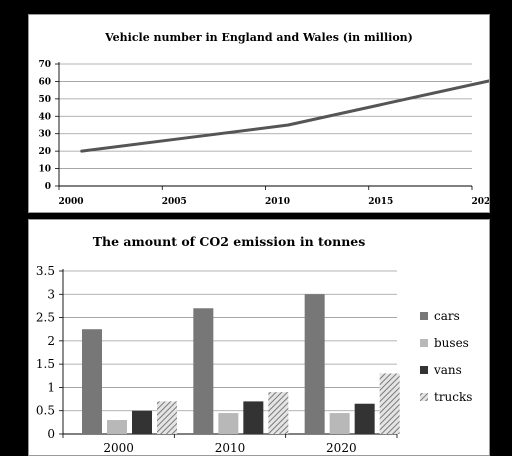  Describe the element at coordinates (480, 202) in the screenshot. I see `line-x-tick-label: 2020` at that location.